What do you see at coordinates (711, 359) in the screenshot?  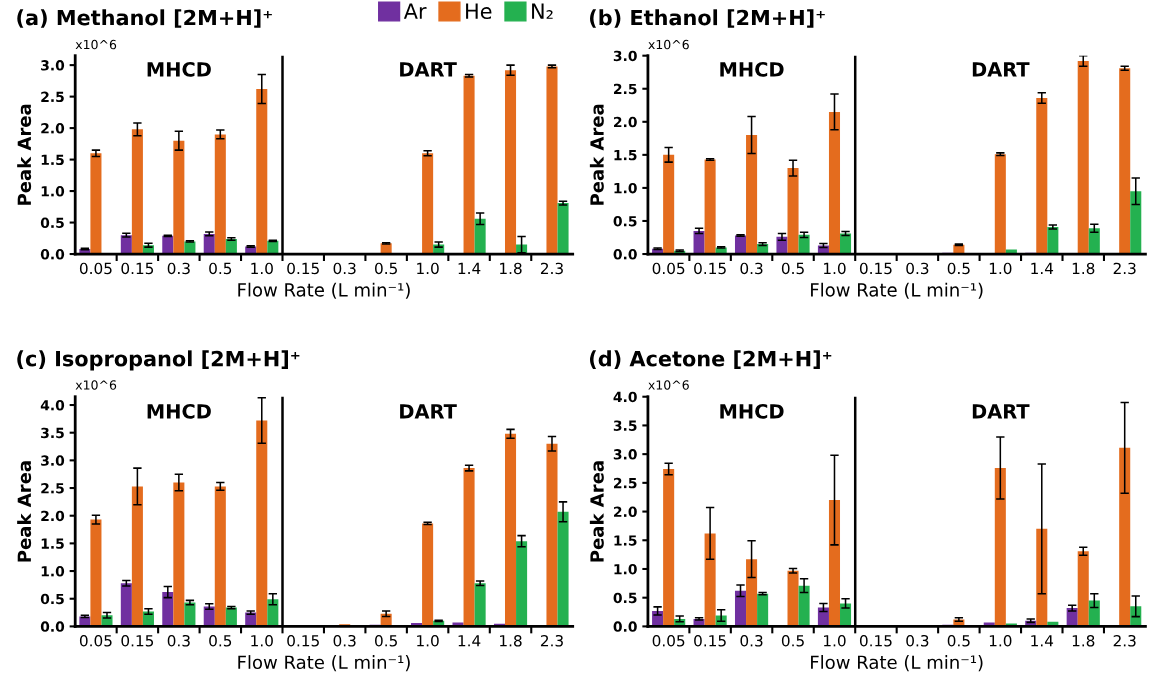 I see `chart-title: (d) Acetone [2M+H]⁺` at bounding box center [711, 359].